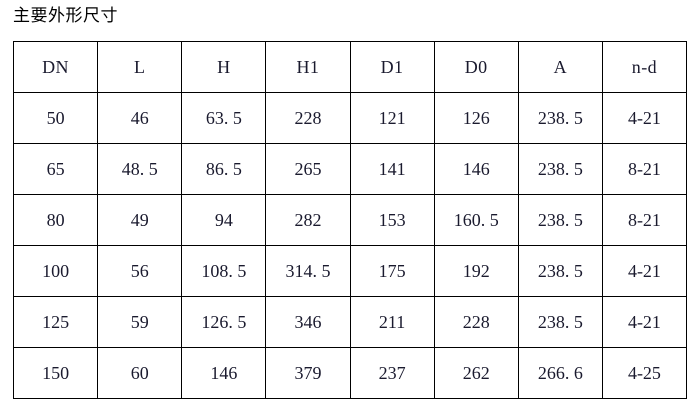 The image size is (698, 409). Describe the element at coordinates (644, 373) in the screenshot. I see `cell-nd: 4-25` at that location.